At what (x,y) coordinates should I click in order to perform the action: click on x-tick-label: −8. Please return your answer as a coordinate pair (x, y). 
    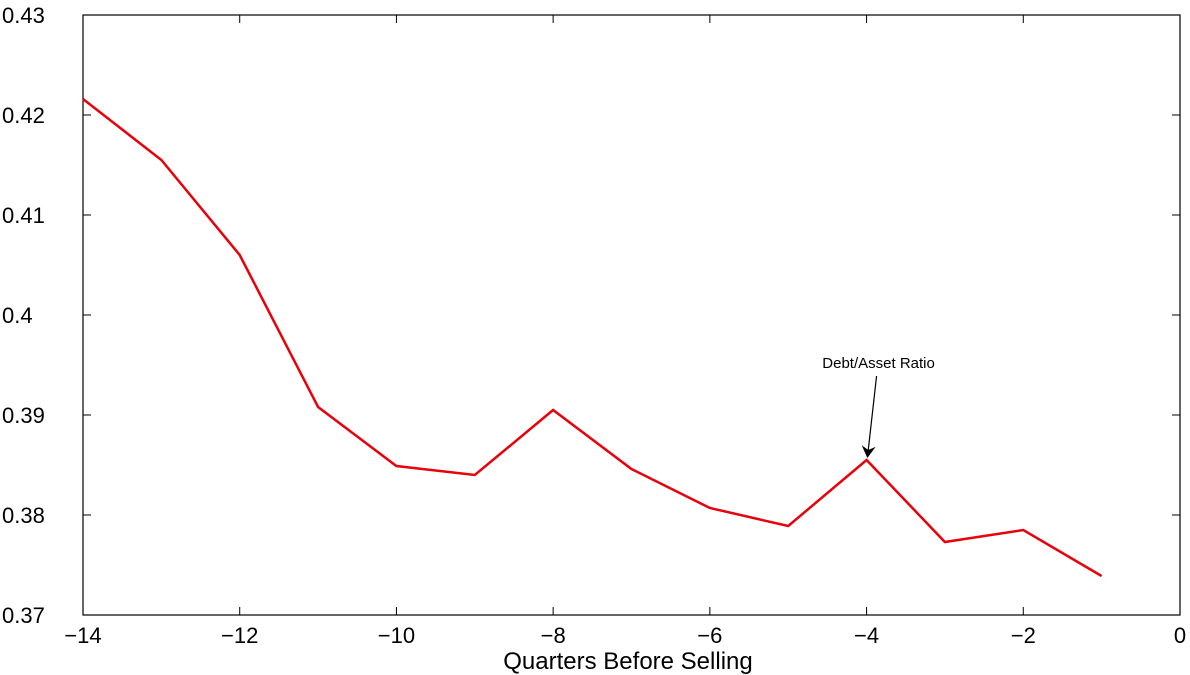
    Looking at the image, I should click on (553, 635).